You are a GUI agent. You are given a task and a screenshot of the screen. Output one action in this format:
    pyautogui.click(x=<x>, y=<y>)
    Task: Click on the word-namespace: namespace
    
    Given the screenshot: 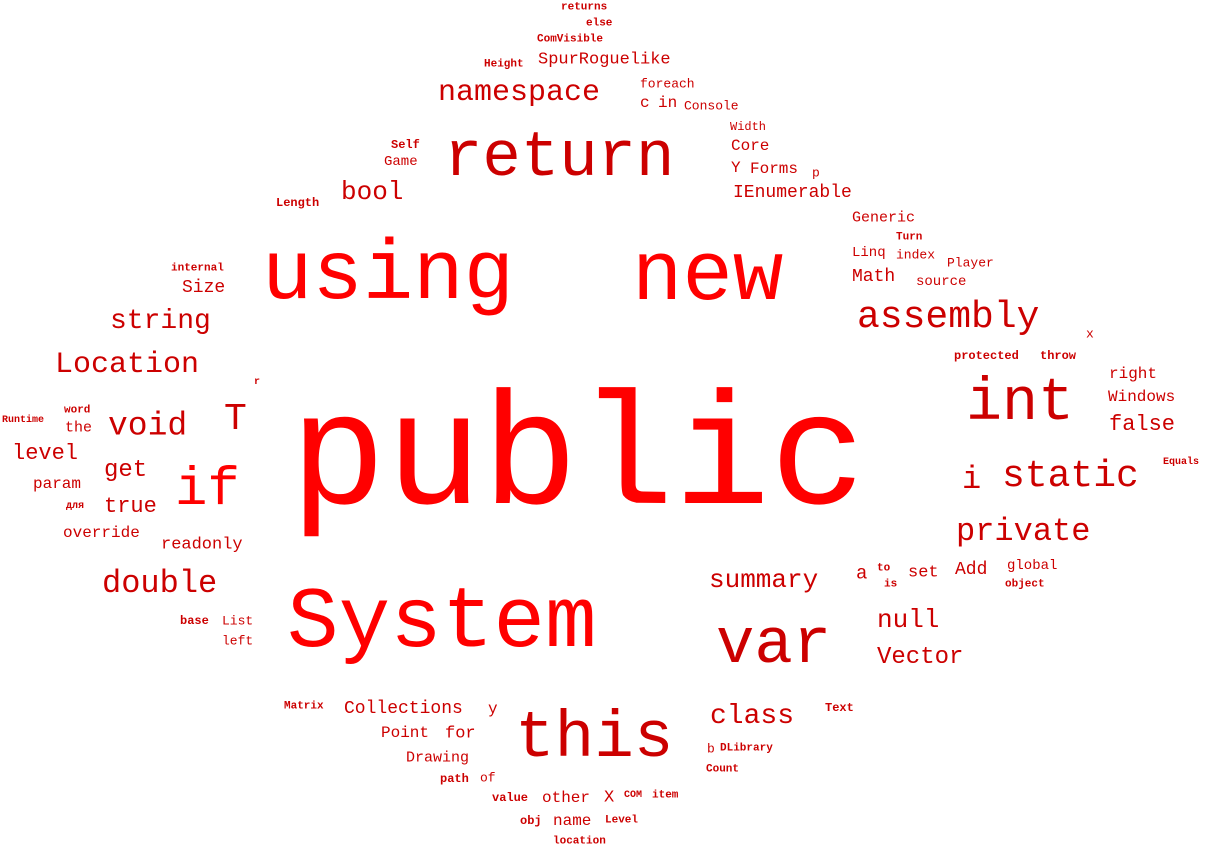 What is the action you would take?
    pyautogui.click(x=519, y=93)
    